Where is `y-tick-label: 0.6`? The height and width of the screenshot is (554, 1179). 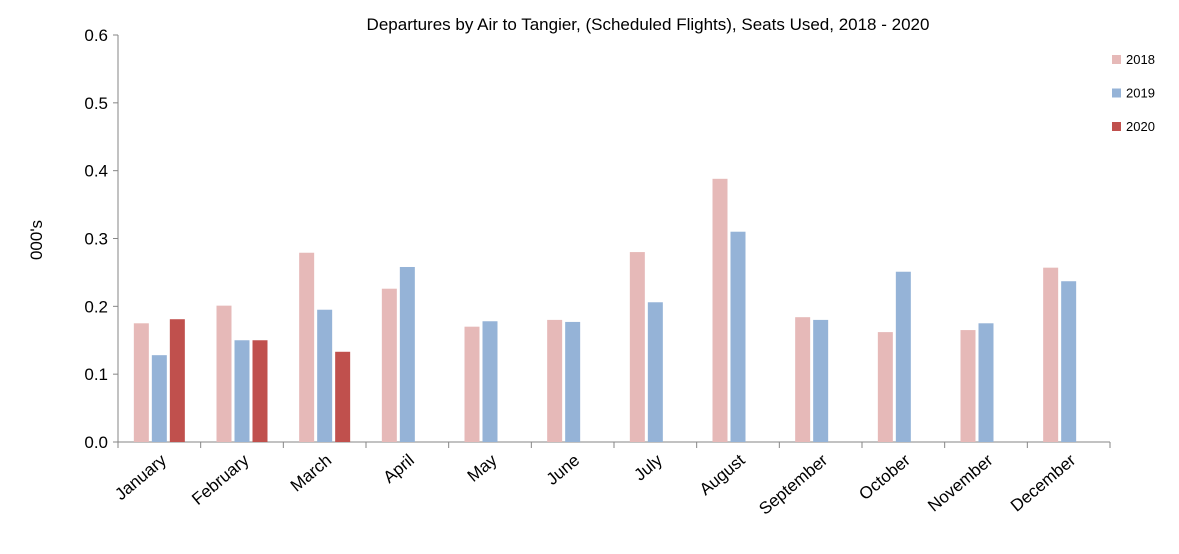 y-tick-label: 0.6 is located at coordinates (96, 35).